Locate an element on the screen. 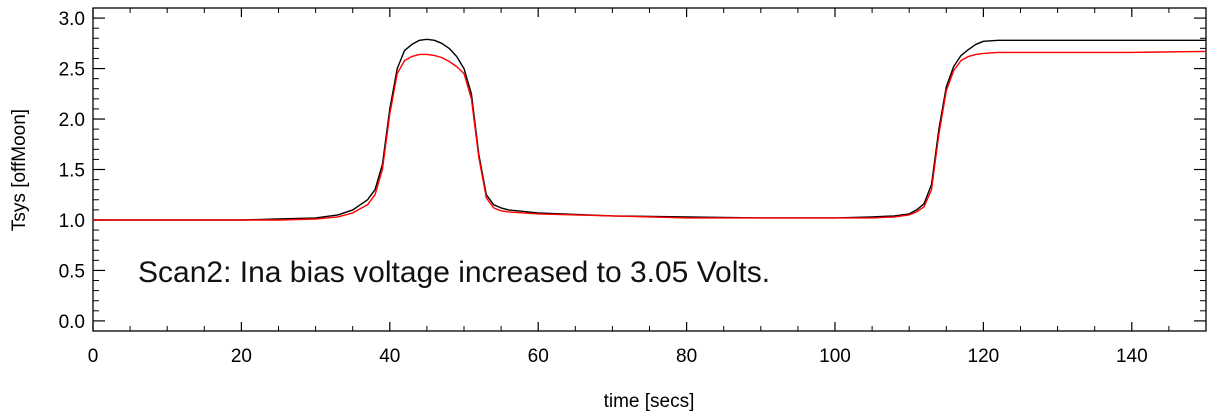 The width and height of the screenshot is (1211, 414). x-tick-label: 0 is located at coordinates (93, 356).